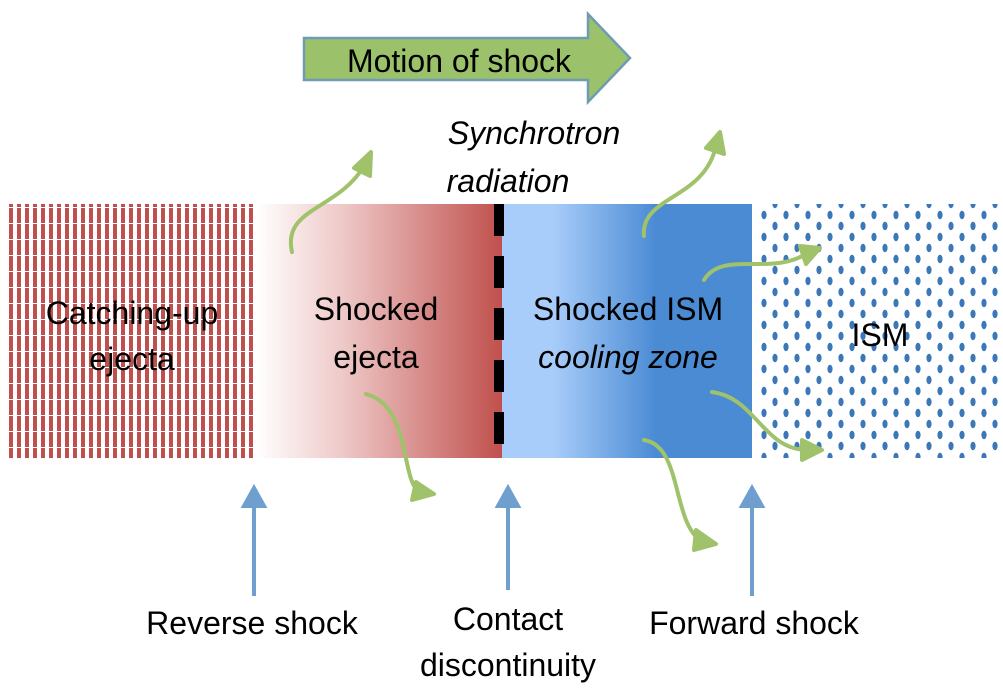 The image size is (1003, 690). Describe the element at coordinates (880, 335) in the screenshot. I see `ism-label: ISM` at that location.